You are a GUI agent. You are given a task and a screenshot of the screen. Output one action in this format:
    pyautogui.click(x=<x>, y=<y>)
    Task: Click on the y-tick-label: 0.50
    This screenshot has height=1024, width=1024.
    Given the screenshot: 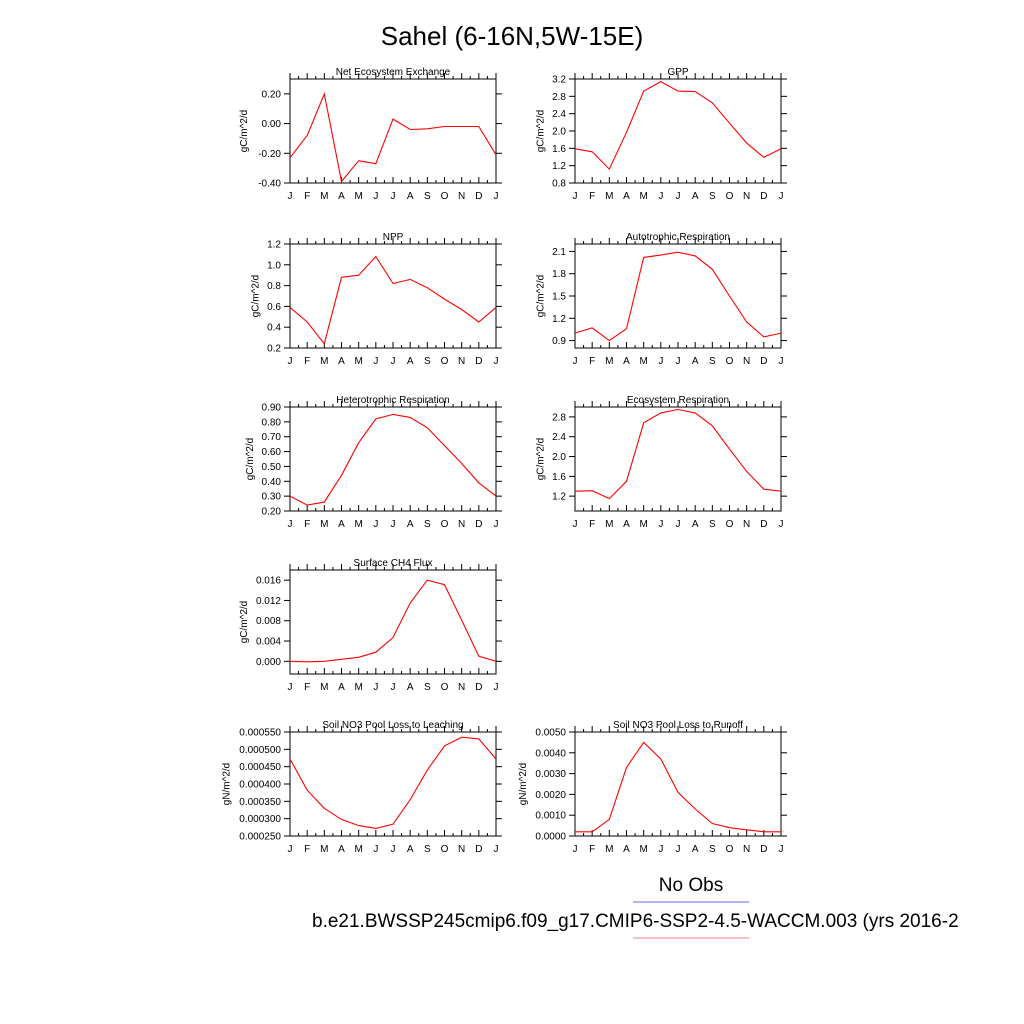 What is the action you would take?
    pyautogui.click(x=272, y=467)
    